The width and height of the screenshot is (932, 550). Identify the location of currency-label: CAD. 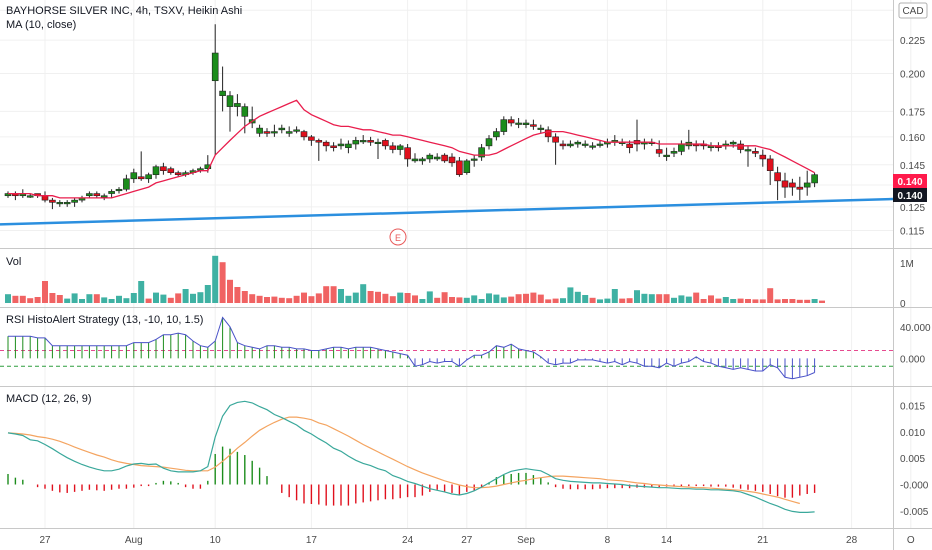
(912, 11).